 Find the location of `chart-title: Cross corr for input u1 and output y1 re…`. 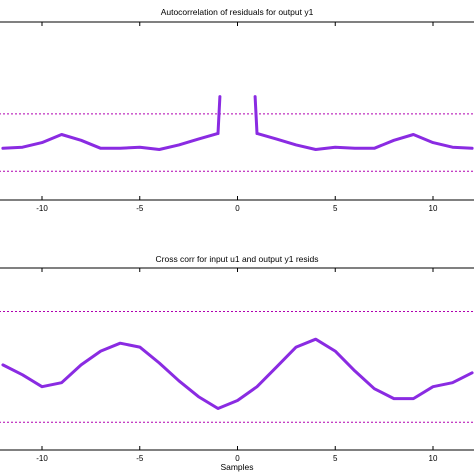

chart-title: Cross corr for input u1 and output y1 re… is located at coordinates (237, 259).